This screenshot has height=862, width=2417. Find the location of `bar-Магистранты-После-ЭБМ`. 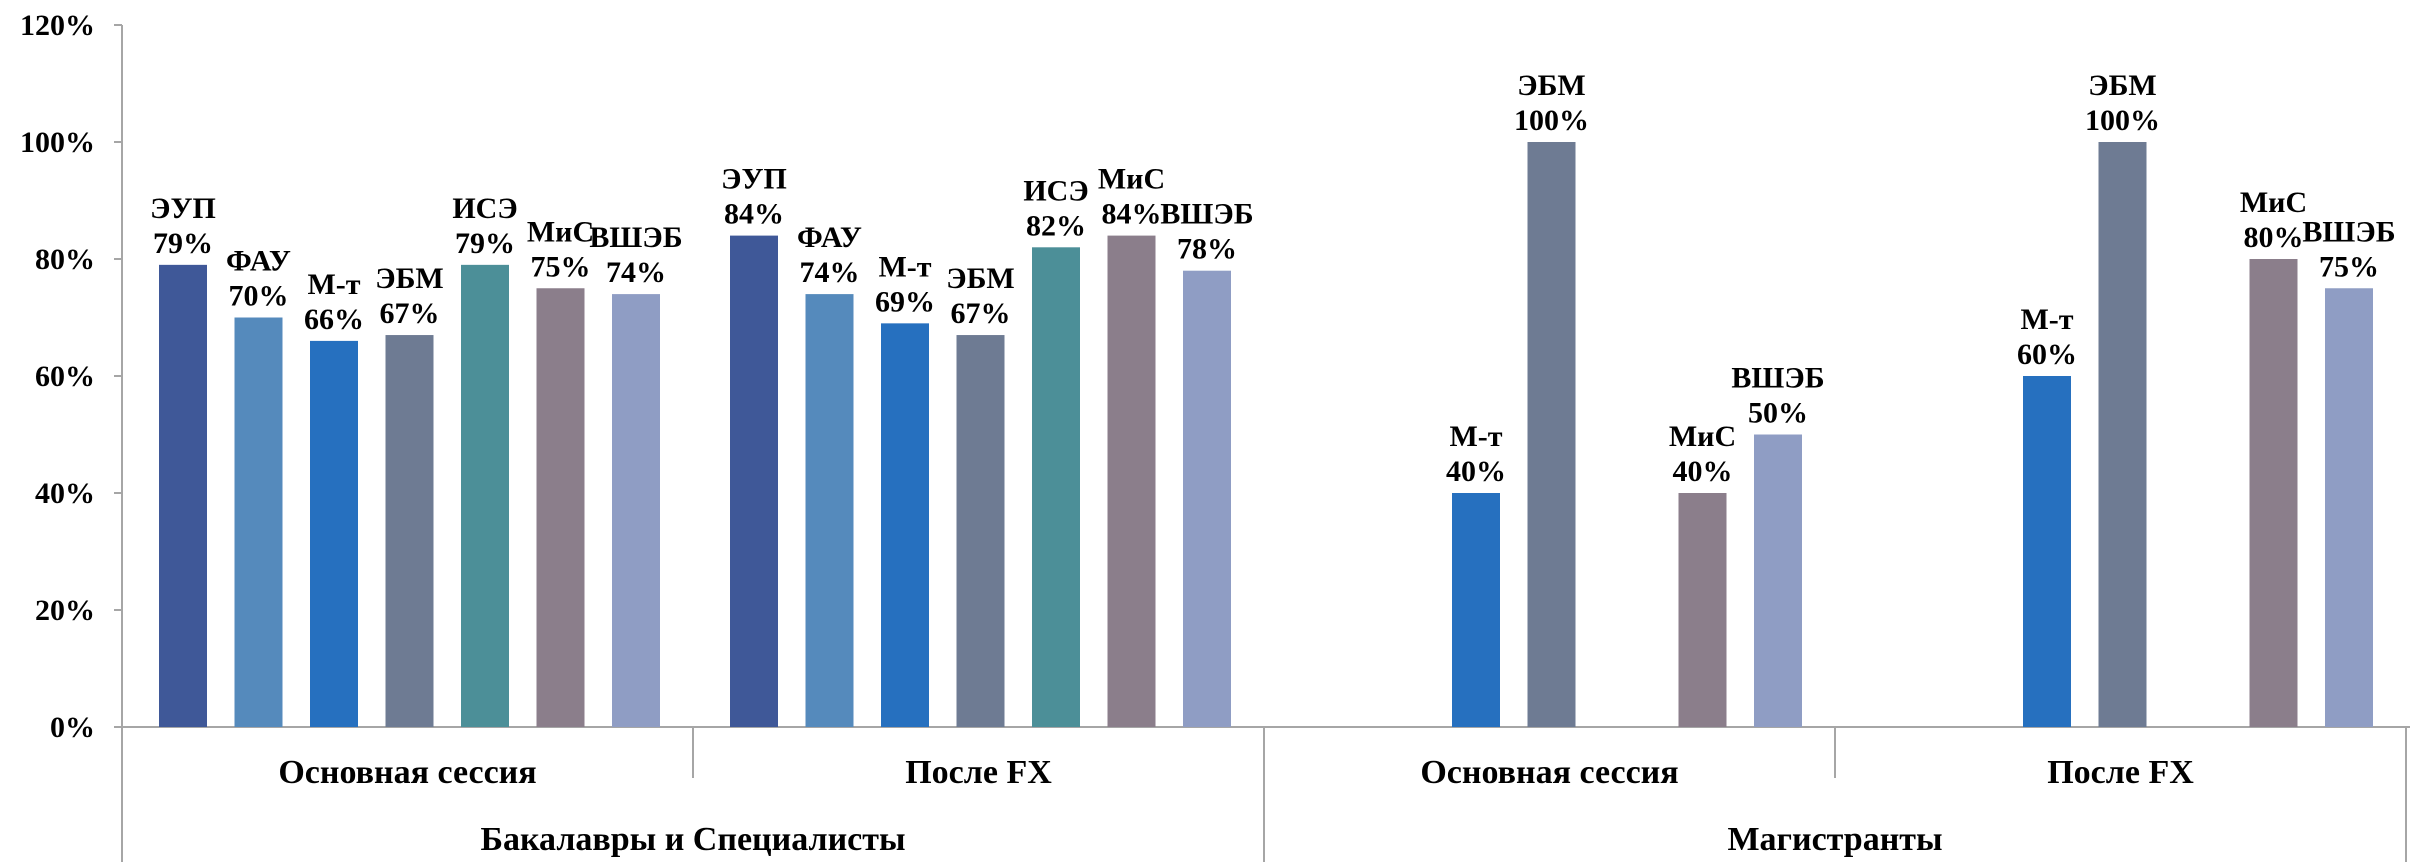

bar-Магистранты-После-ЭБМ is located at coordinates (2122, 434).